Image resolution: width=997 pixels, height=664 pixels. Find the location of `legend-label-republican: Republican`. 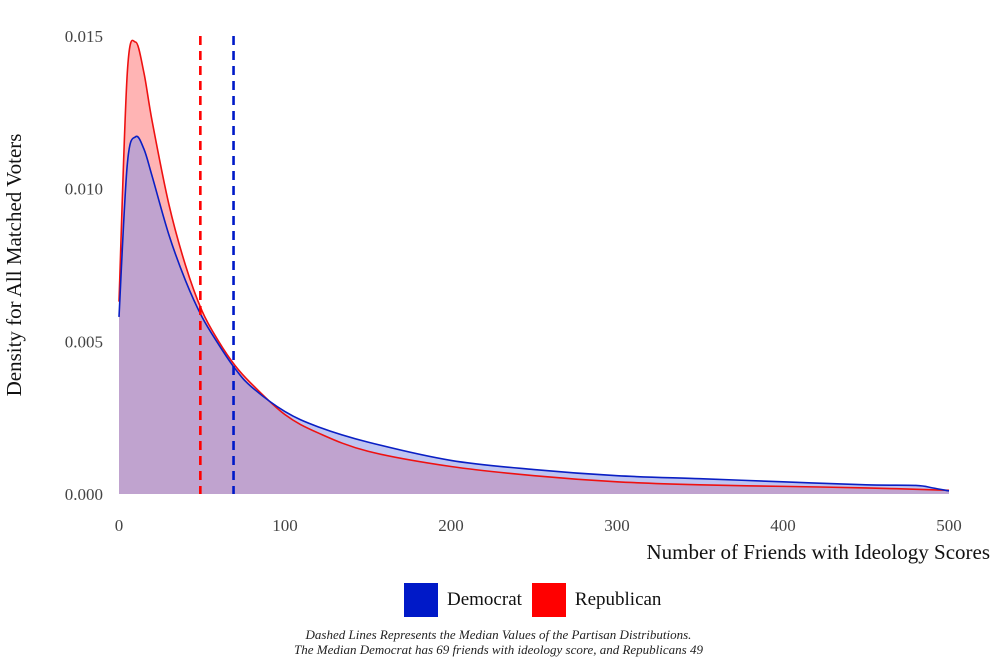

legend-label-republican: Republican is located at coordinates (618, 599).